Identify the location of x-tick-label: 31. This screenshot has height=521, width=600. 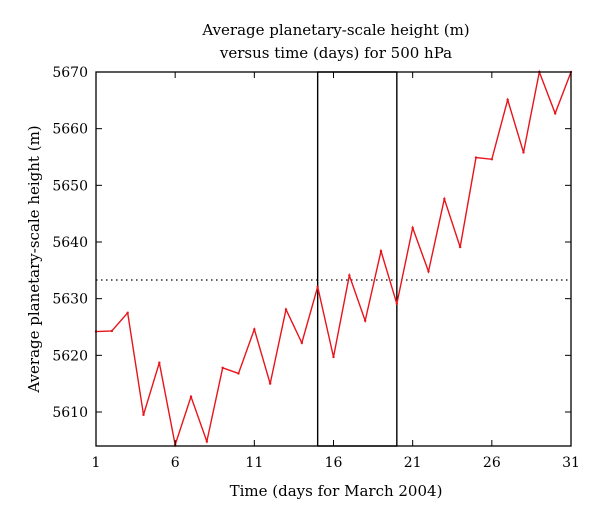
(571, 463).